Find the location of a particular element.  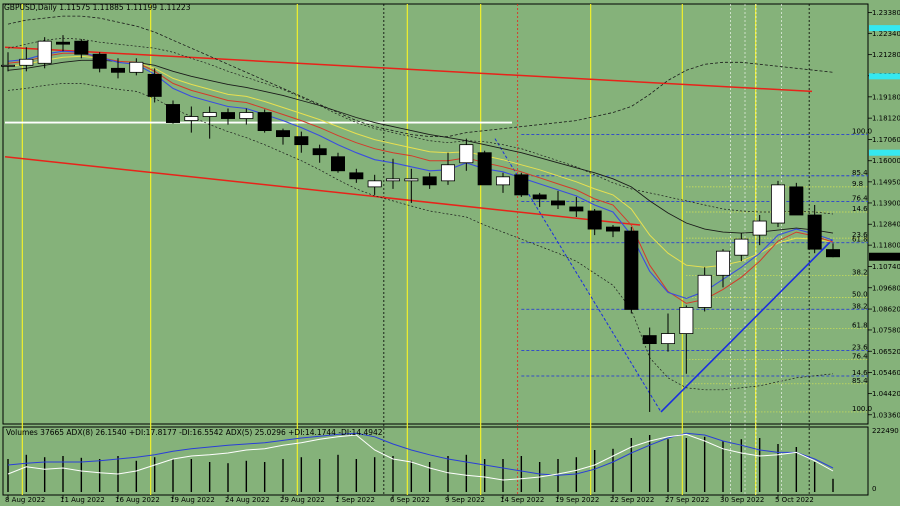

adx-line-blue is located at coordinates (420, 454).